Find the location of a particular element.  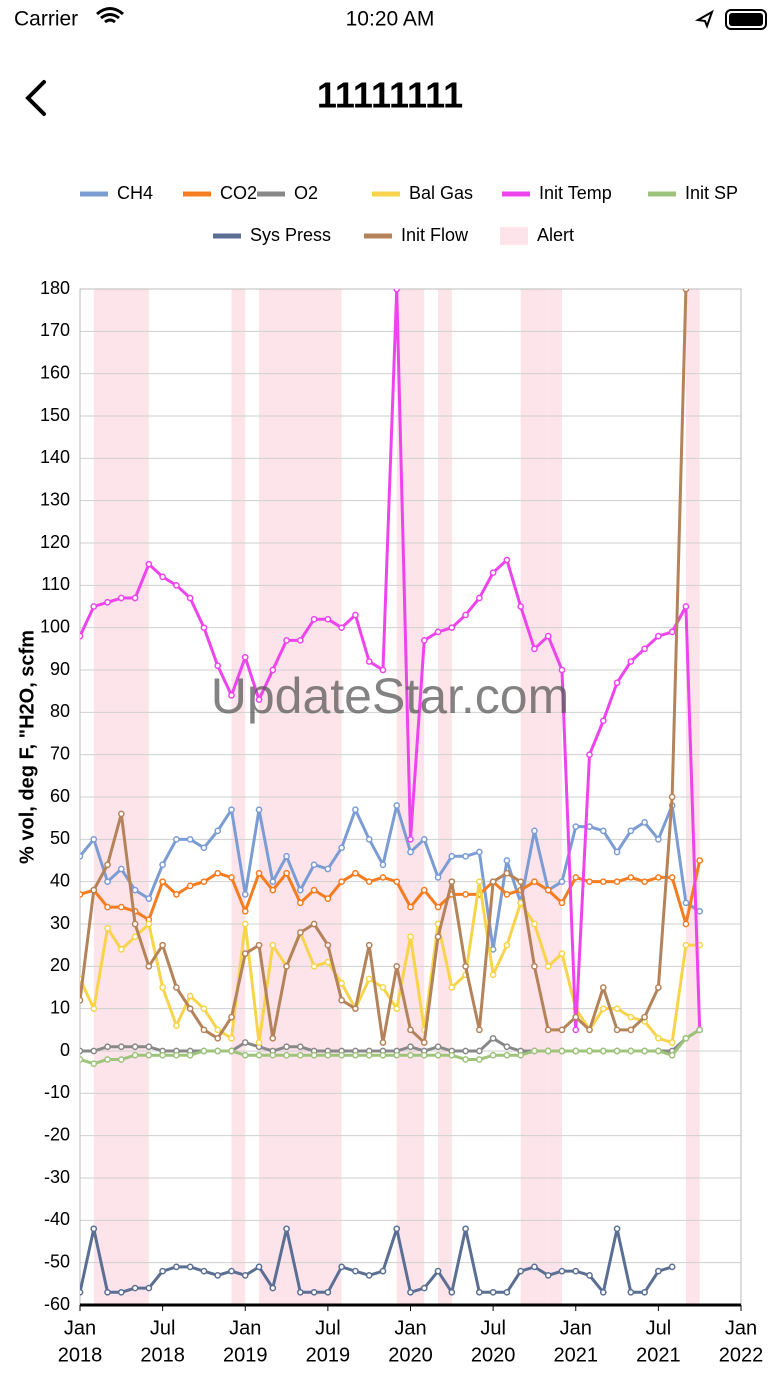

y-tick-label: 70 is located at coordinates (60, 753).